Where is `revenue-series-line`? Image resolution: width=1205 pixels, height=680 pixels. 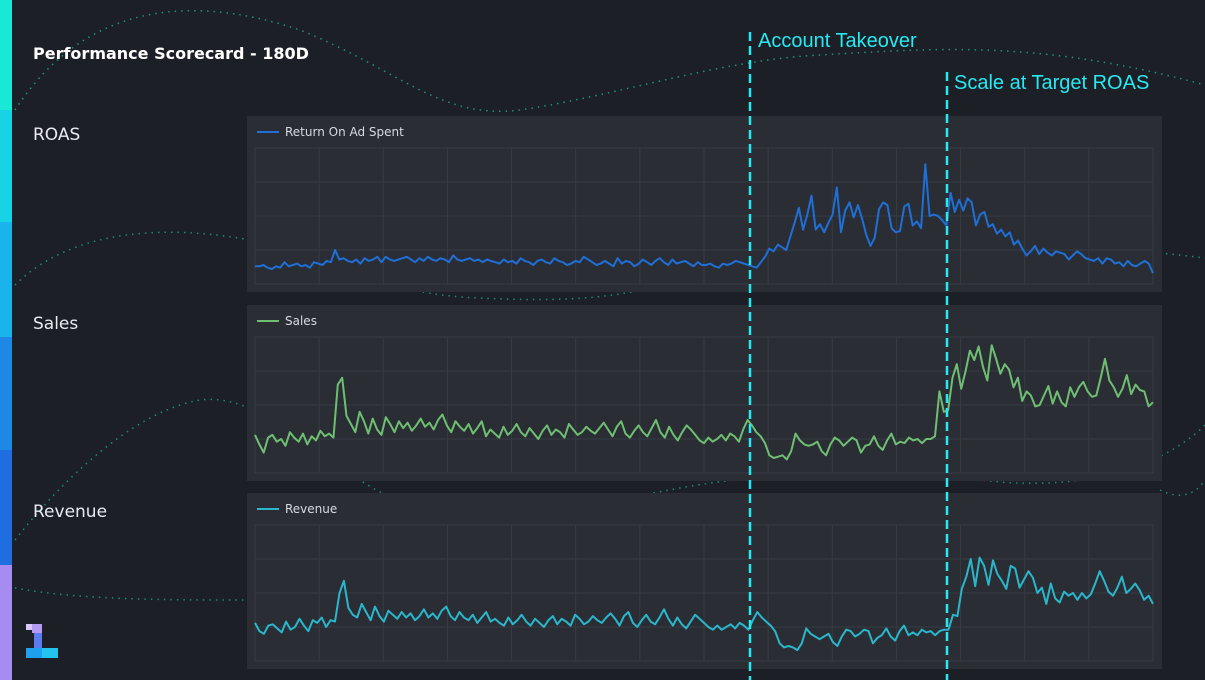 revenue-series-line is located at coordinates (704, 604).